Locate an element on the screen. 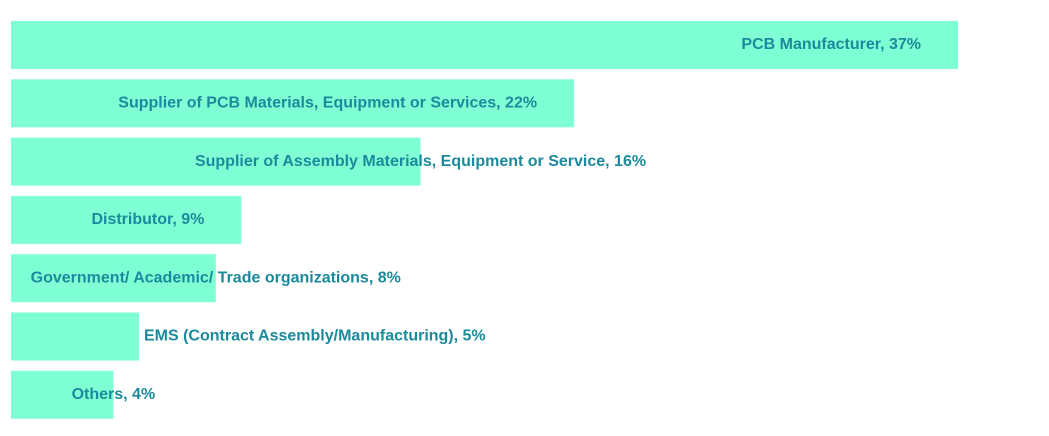 This screenshot has width=1049, height=436. bar-label-7: Others, 4% is located at coordinates (114, 394).